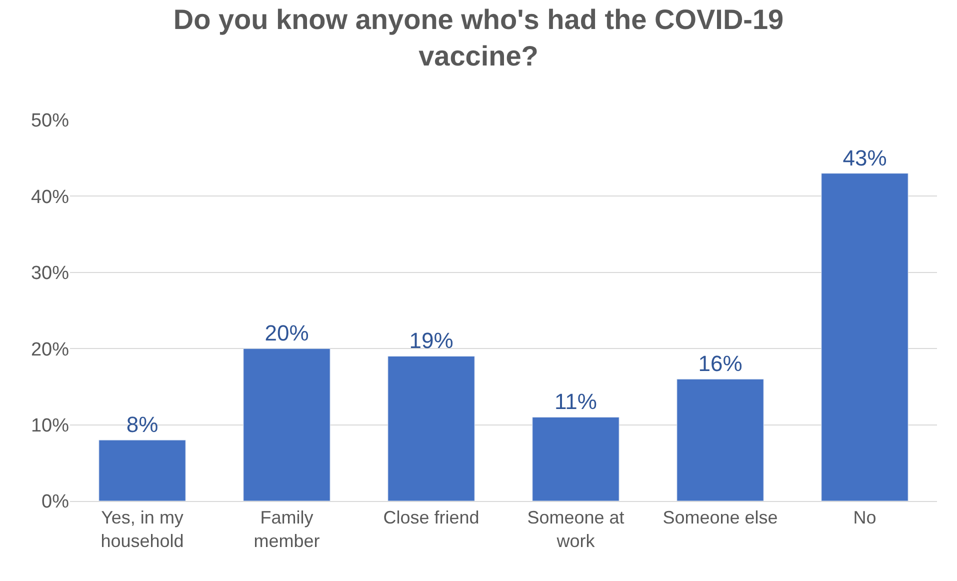 The height and width of the screenshot is (581, 957). Describe the element at coordinates (864, 157) in the screenshot. I see `data-label: 43%` at that location.